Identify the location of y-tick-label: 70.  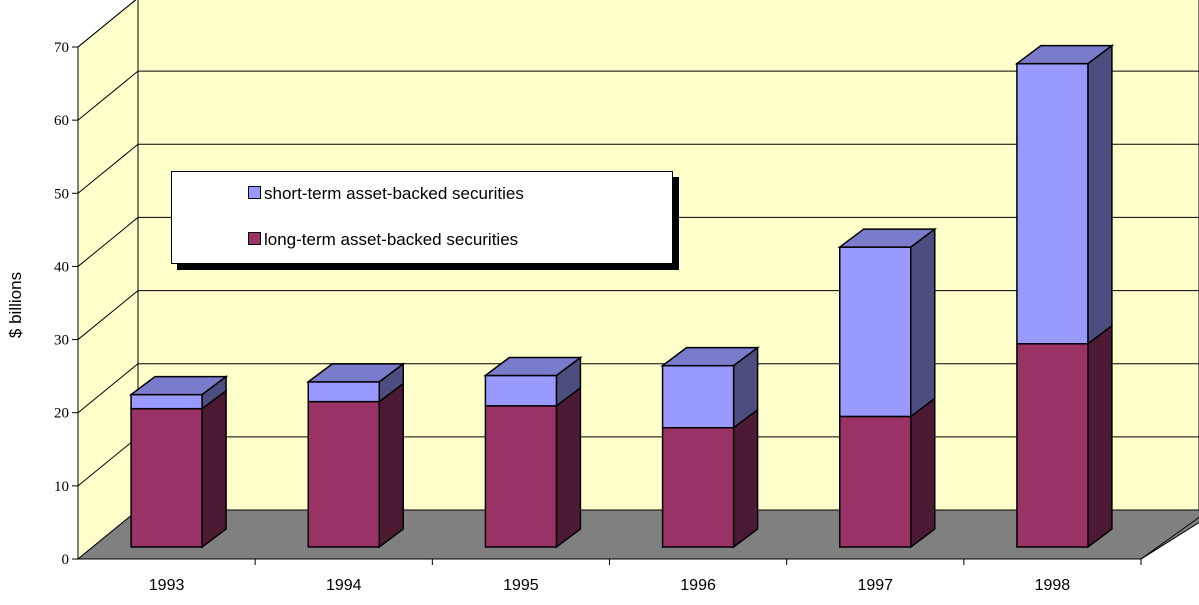
(61, 48).